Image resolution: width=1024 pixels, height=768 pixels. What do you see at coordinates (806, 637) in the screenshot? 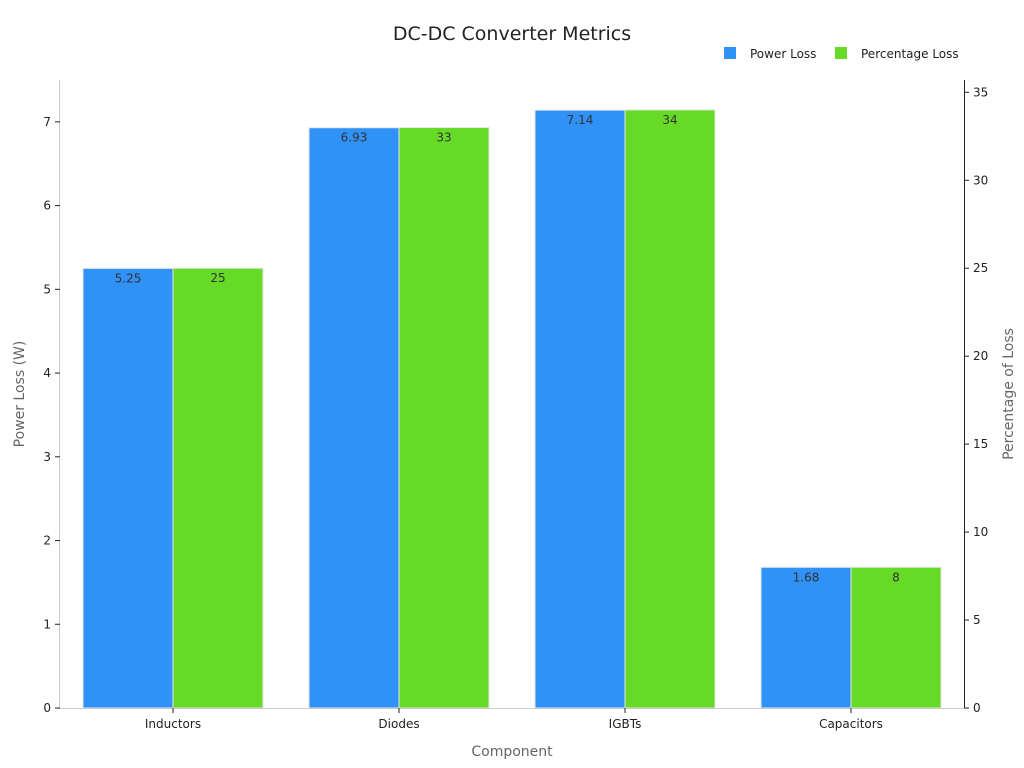
I see `bar-power-loss-capacitors` at bounding box center [806, 637].